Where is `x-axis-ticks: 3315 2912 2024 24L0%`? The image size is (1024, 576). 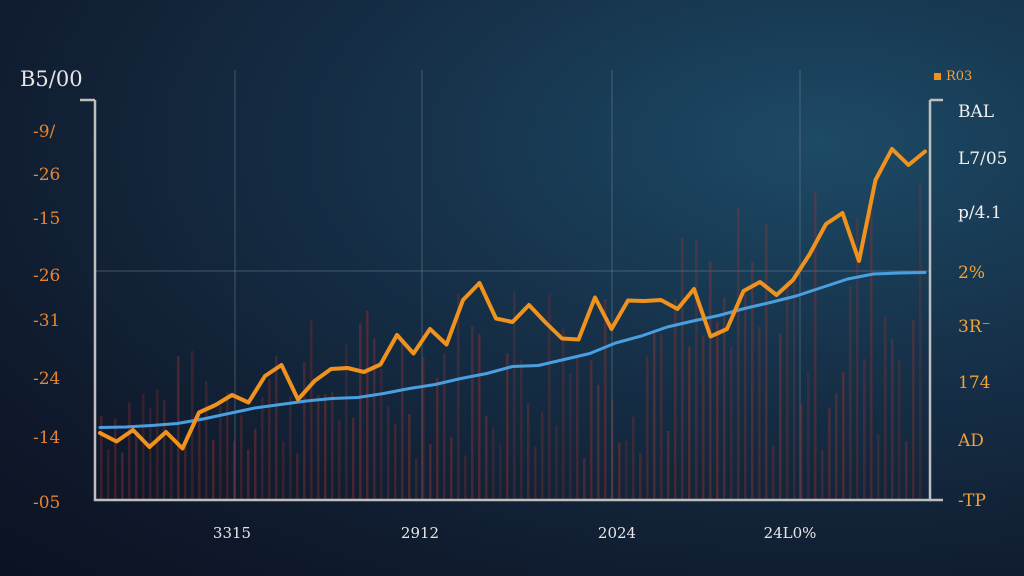 x-axis-ticks: 3315 2912 2024 24L0% is located at coordinates (515, 533).